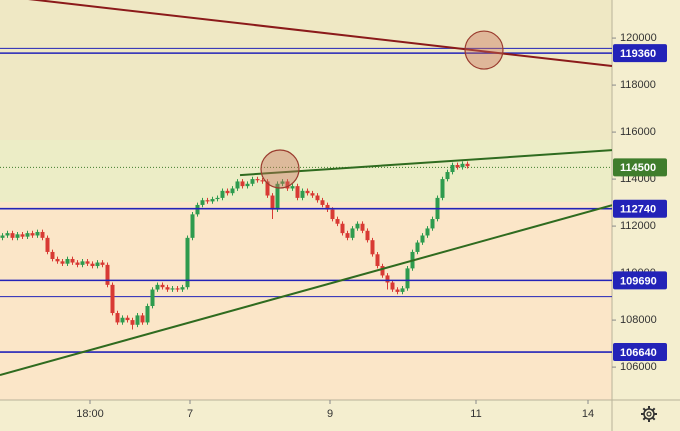 The height and width of the screenshot is (431, 680). What do you see at coordinates (638, 320) in the screenshot?
I see `y-tick-label: 108000` at bounding box center [638, 320].